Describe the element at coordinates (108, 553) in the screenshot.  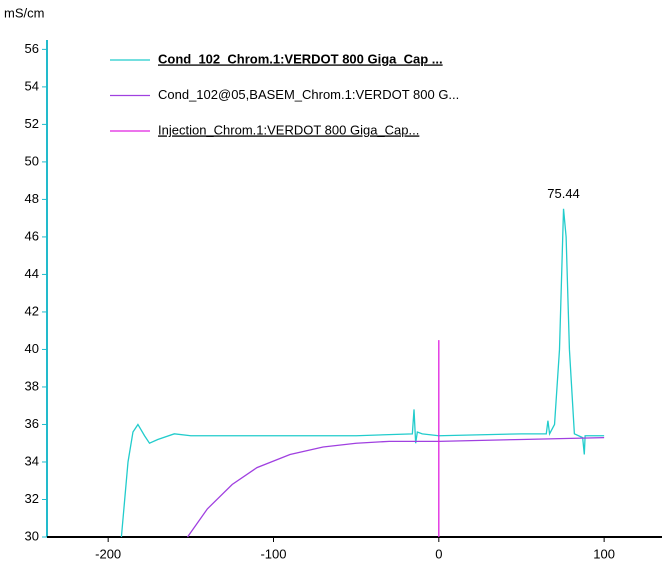
I see `x-tick-label: -200` at that location.